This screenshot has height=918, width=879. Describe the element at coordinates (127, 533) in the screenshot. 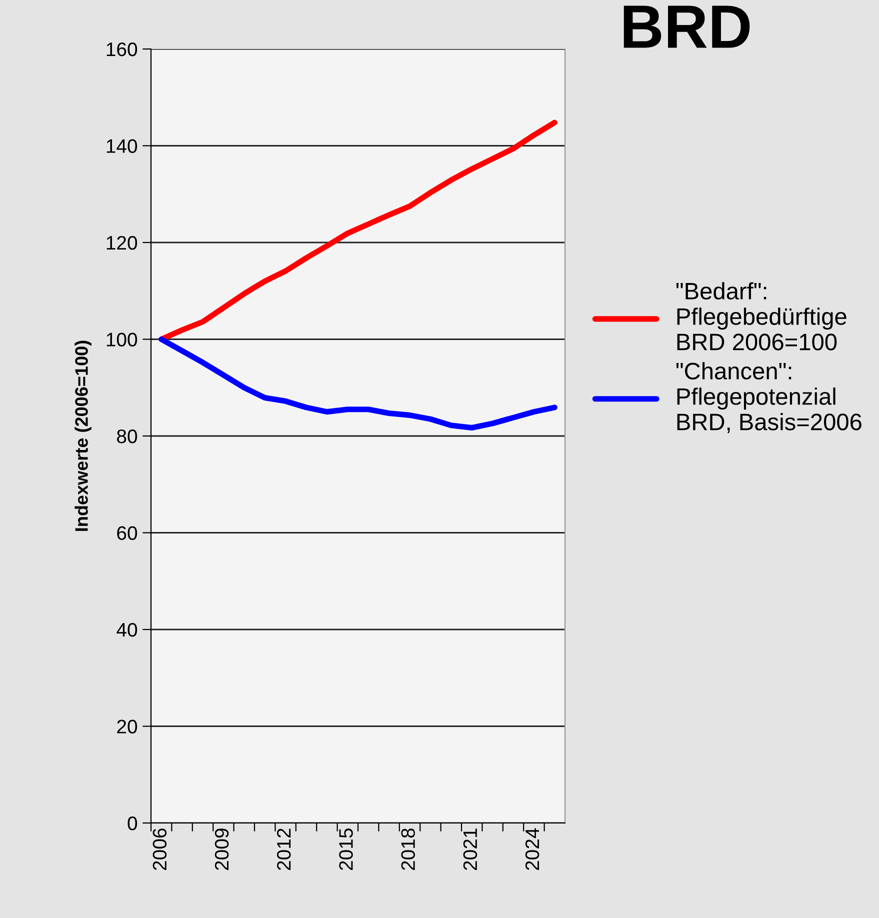

I see `y-tick-label: 60` at that location.